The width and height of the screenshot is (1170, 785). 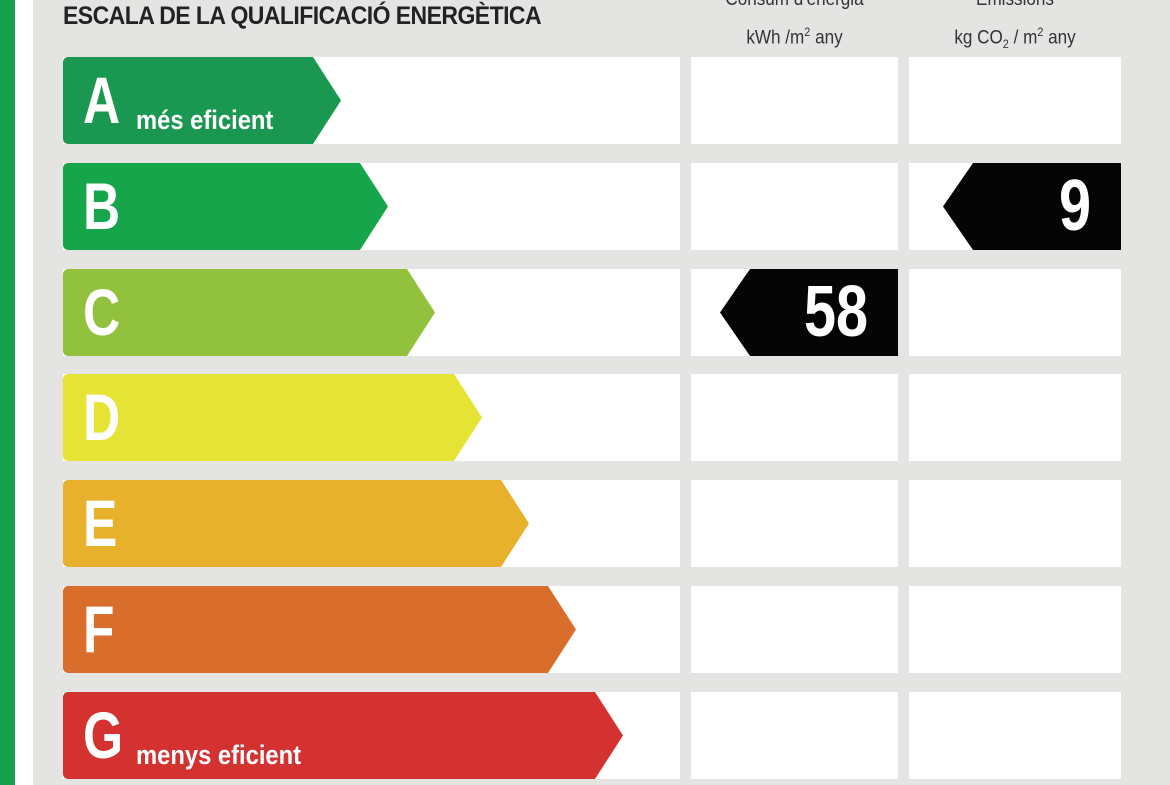 I want to click on scale-cell: D, so click(x=371, y=417).